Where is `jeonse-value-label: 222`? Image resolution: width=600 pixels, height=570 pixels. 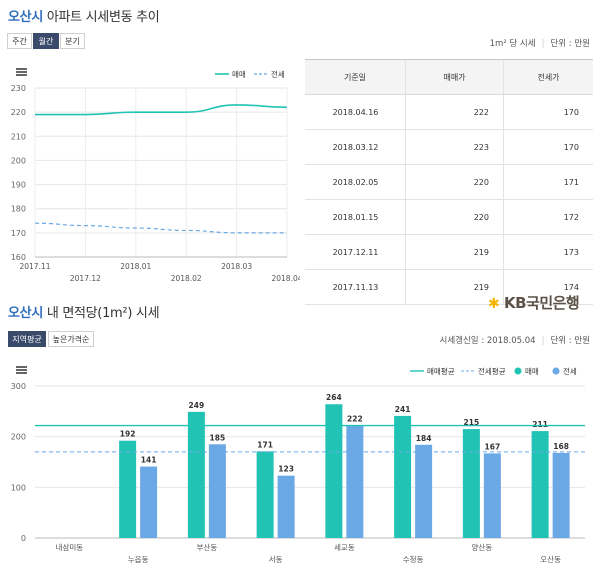
jeonse-value-label: 222 is located at coordinates (355, 419).